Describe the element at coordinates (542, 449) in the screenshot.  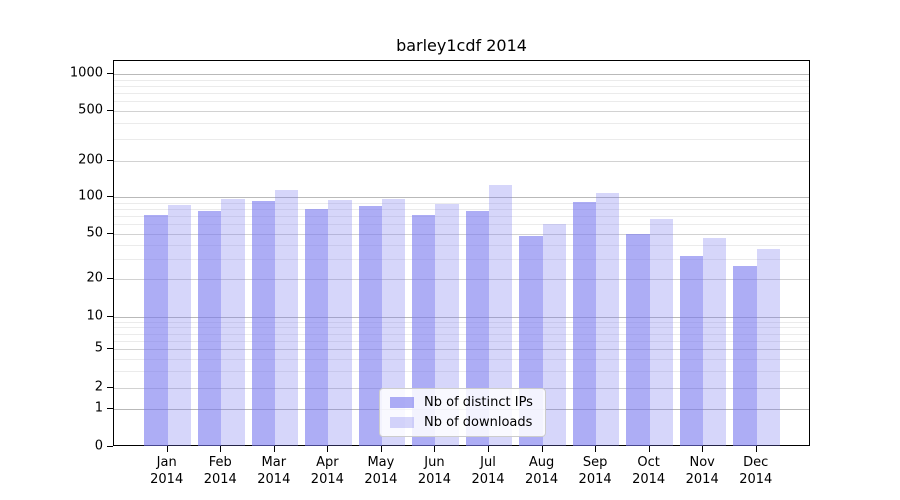
I see `x-tick-mark-aug` at that location.